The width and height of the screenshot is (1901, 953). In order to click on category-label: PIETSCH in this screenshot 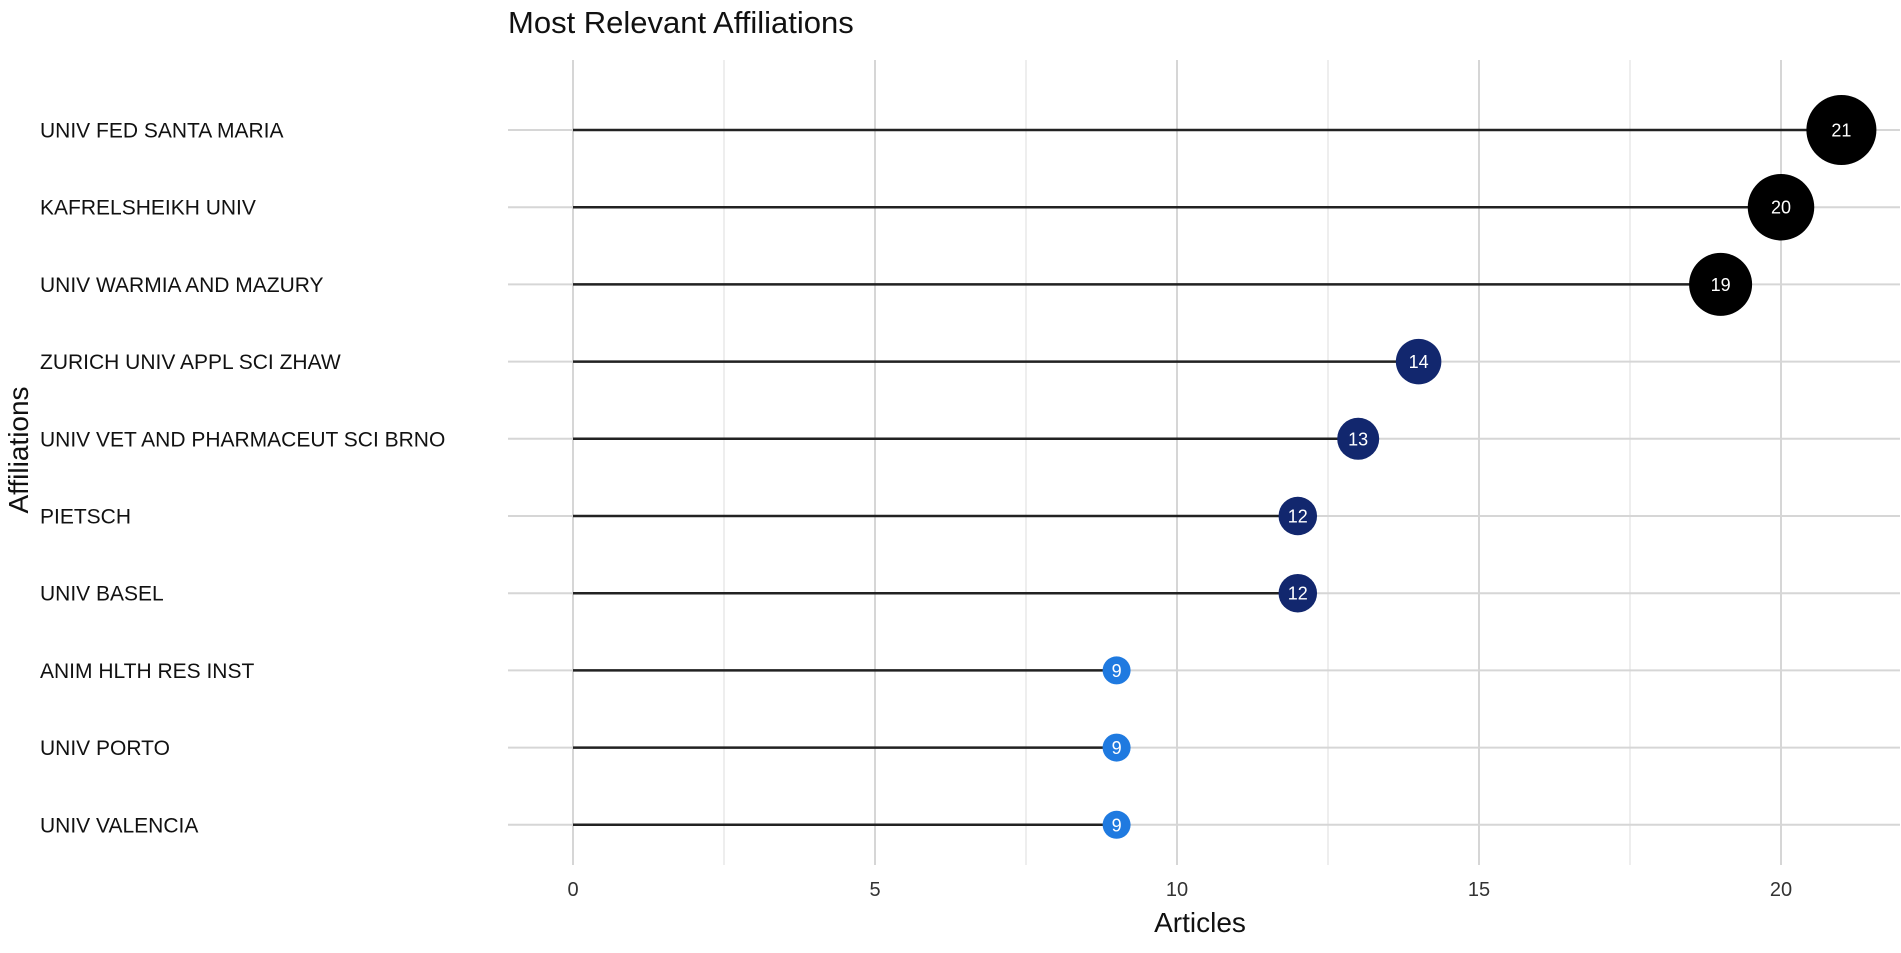, I will do `click(85, 517)`.